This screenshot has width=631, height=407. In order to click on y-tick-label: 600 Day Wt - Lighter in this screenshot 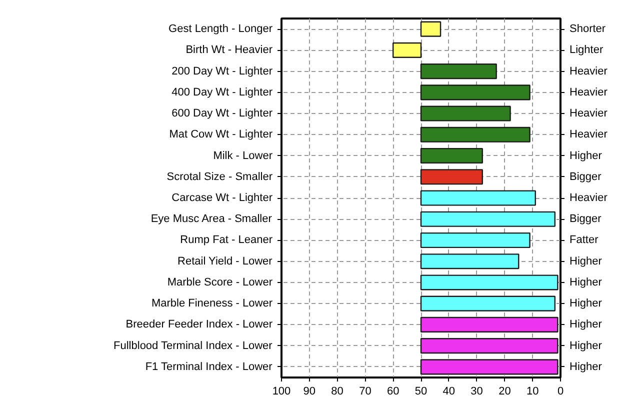, I will do `click(222, 114)`.